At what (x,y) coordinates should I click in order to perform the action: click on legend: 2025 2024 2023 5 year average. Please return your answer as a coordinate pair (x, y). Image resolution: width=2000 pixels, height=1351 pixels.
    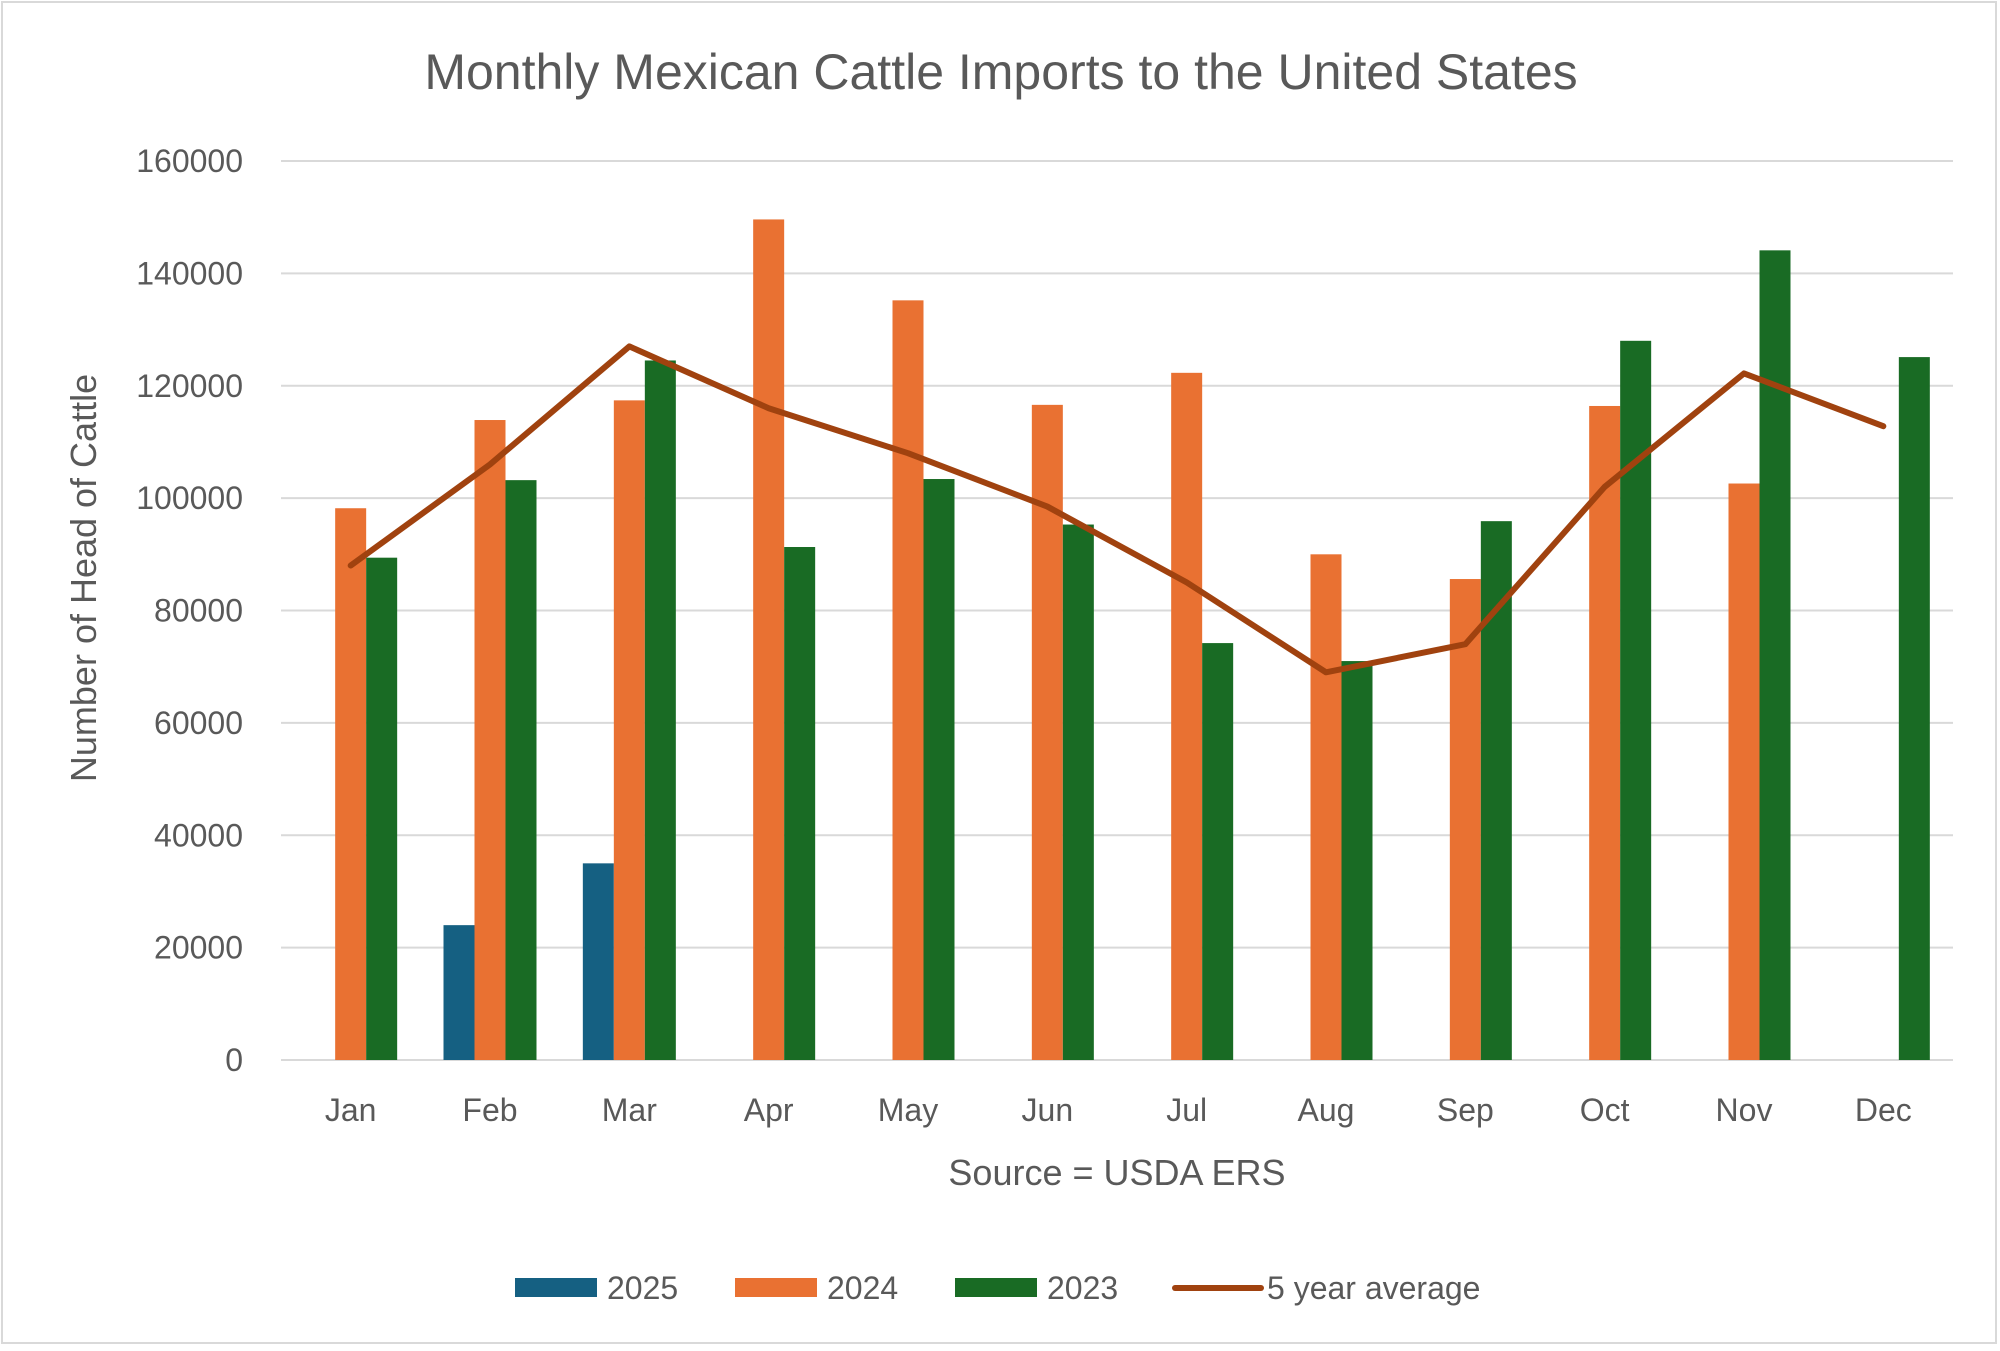
    Looking at the image, I should click on (997, 1288).